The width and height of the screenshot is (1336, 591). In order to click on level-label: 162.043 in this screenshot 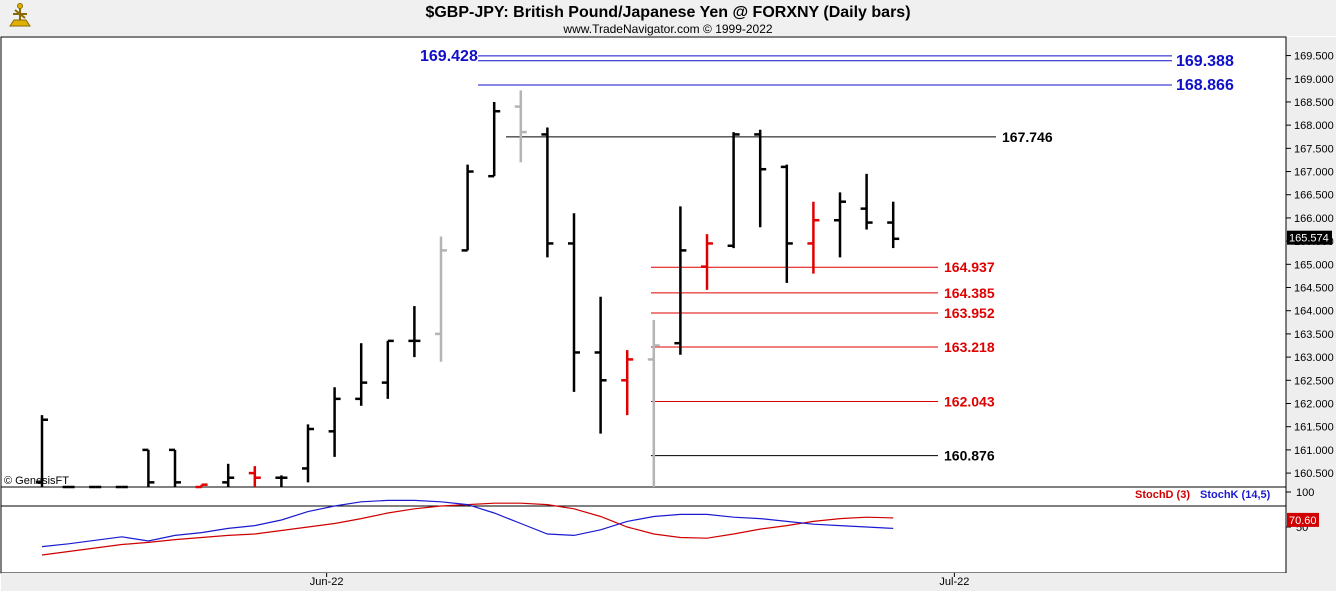, I will do `click(969, 402)`.